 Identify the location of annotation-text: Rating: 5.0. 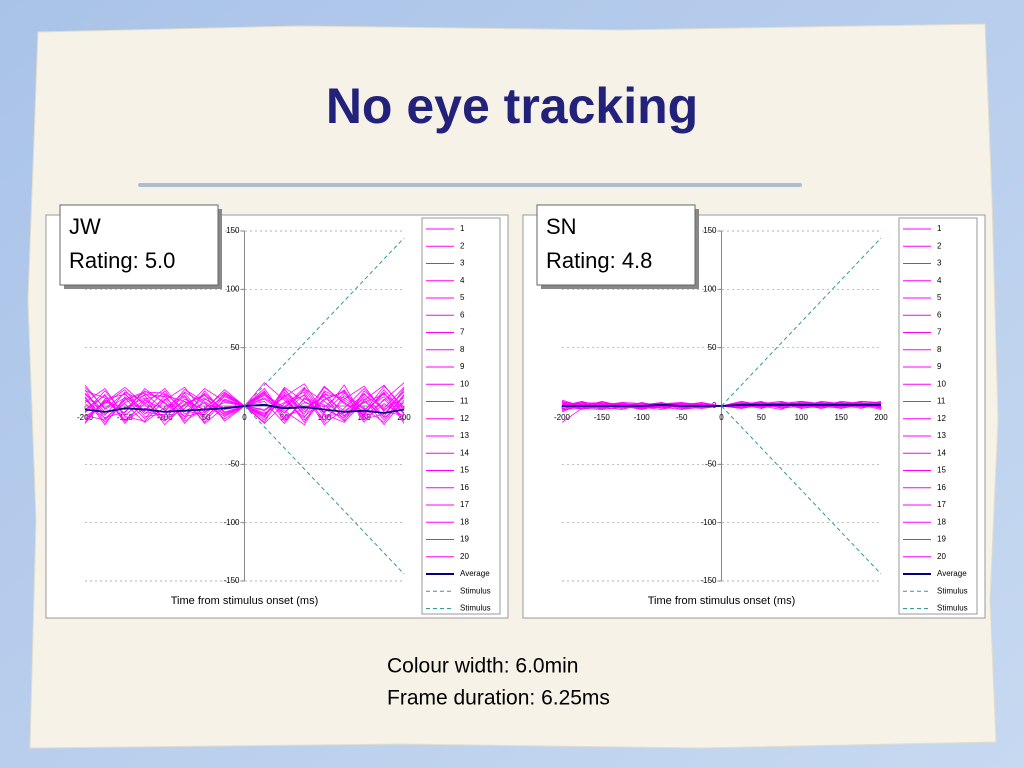
(122, 260).